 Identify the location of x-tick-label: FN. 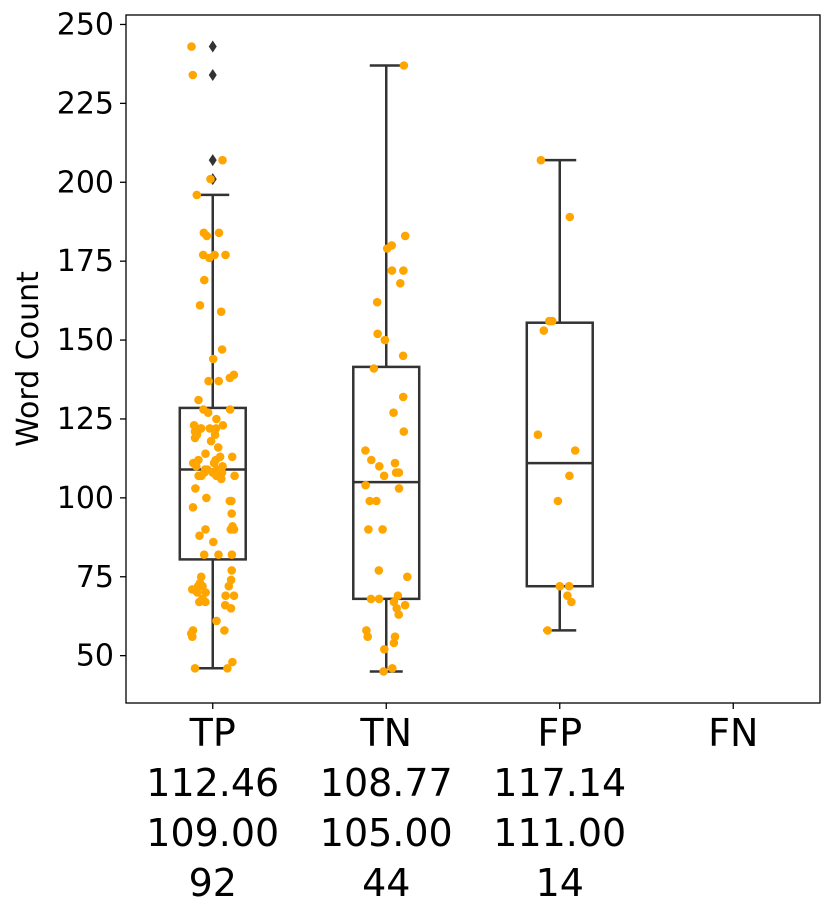
(733, 733).